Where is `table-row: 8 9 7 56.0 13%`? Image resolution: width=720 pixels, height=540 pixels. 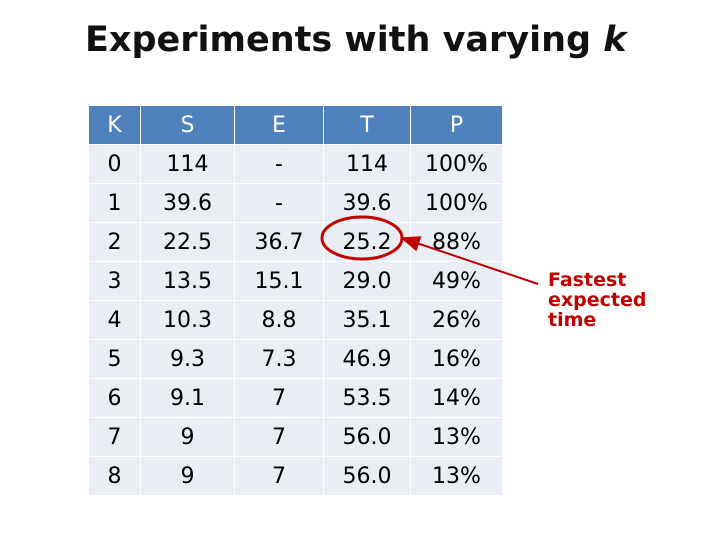
table-row: 8 9 7 56.0 13% is located at coordinates (295, 476).